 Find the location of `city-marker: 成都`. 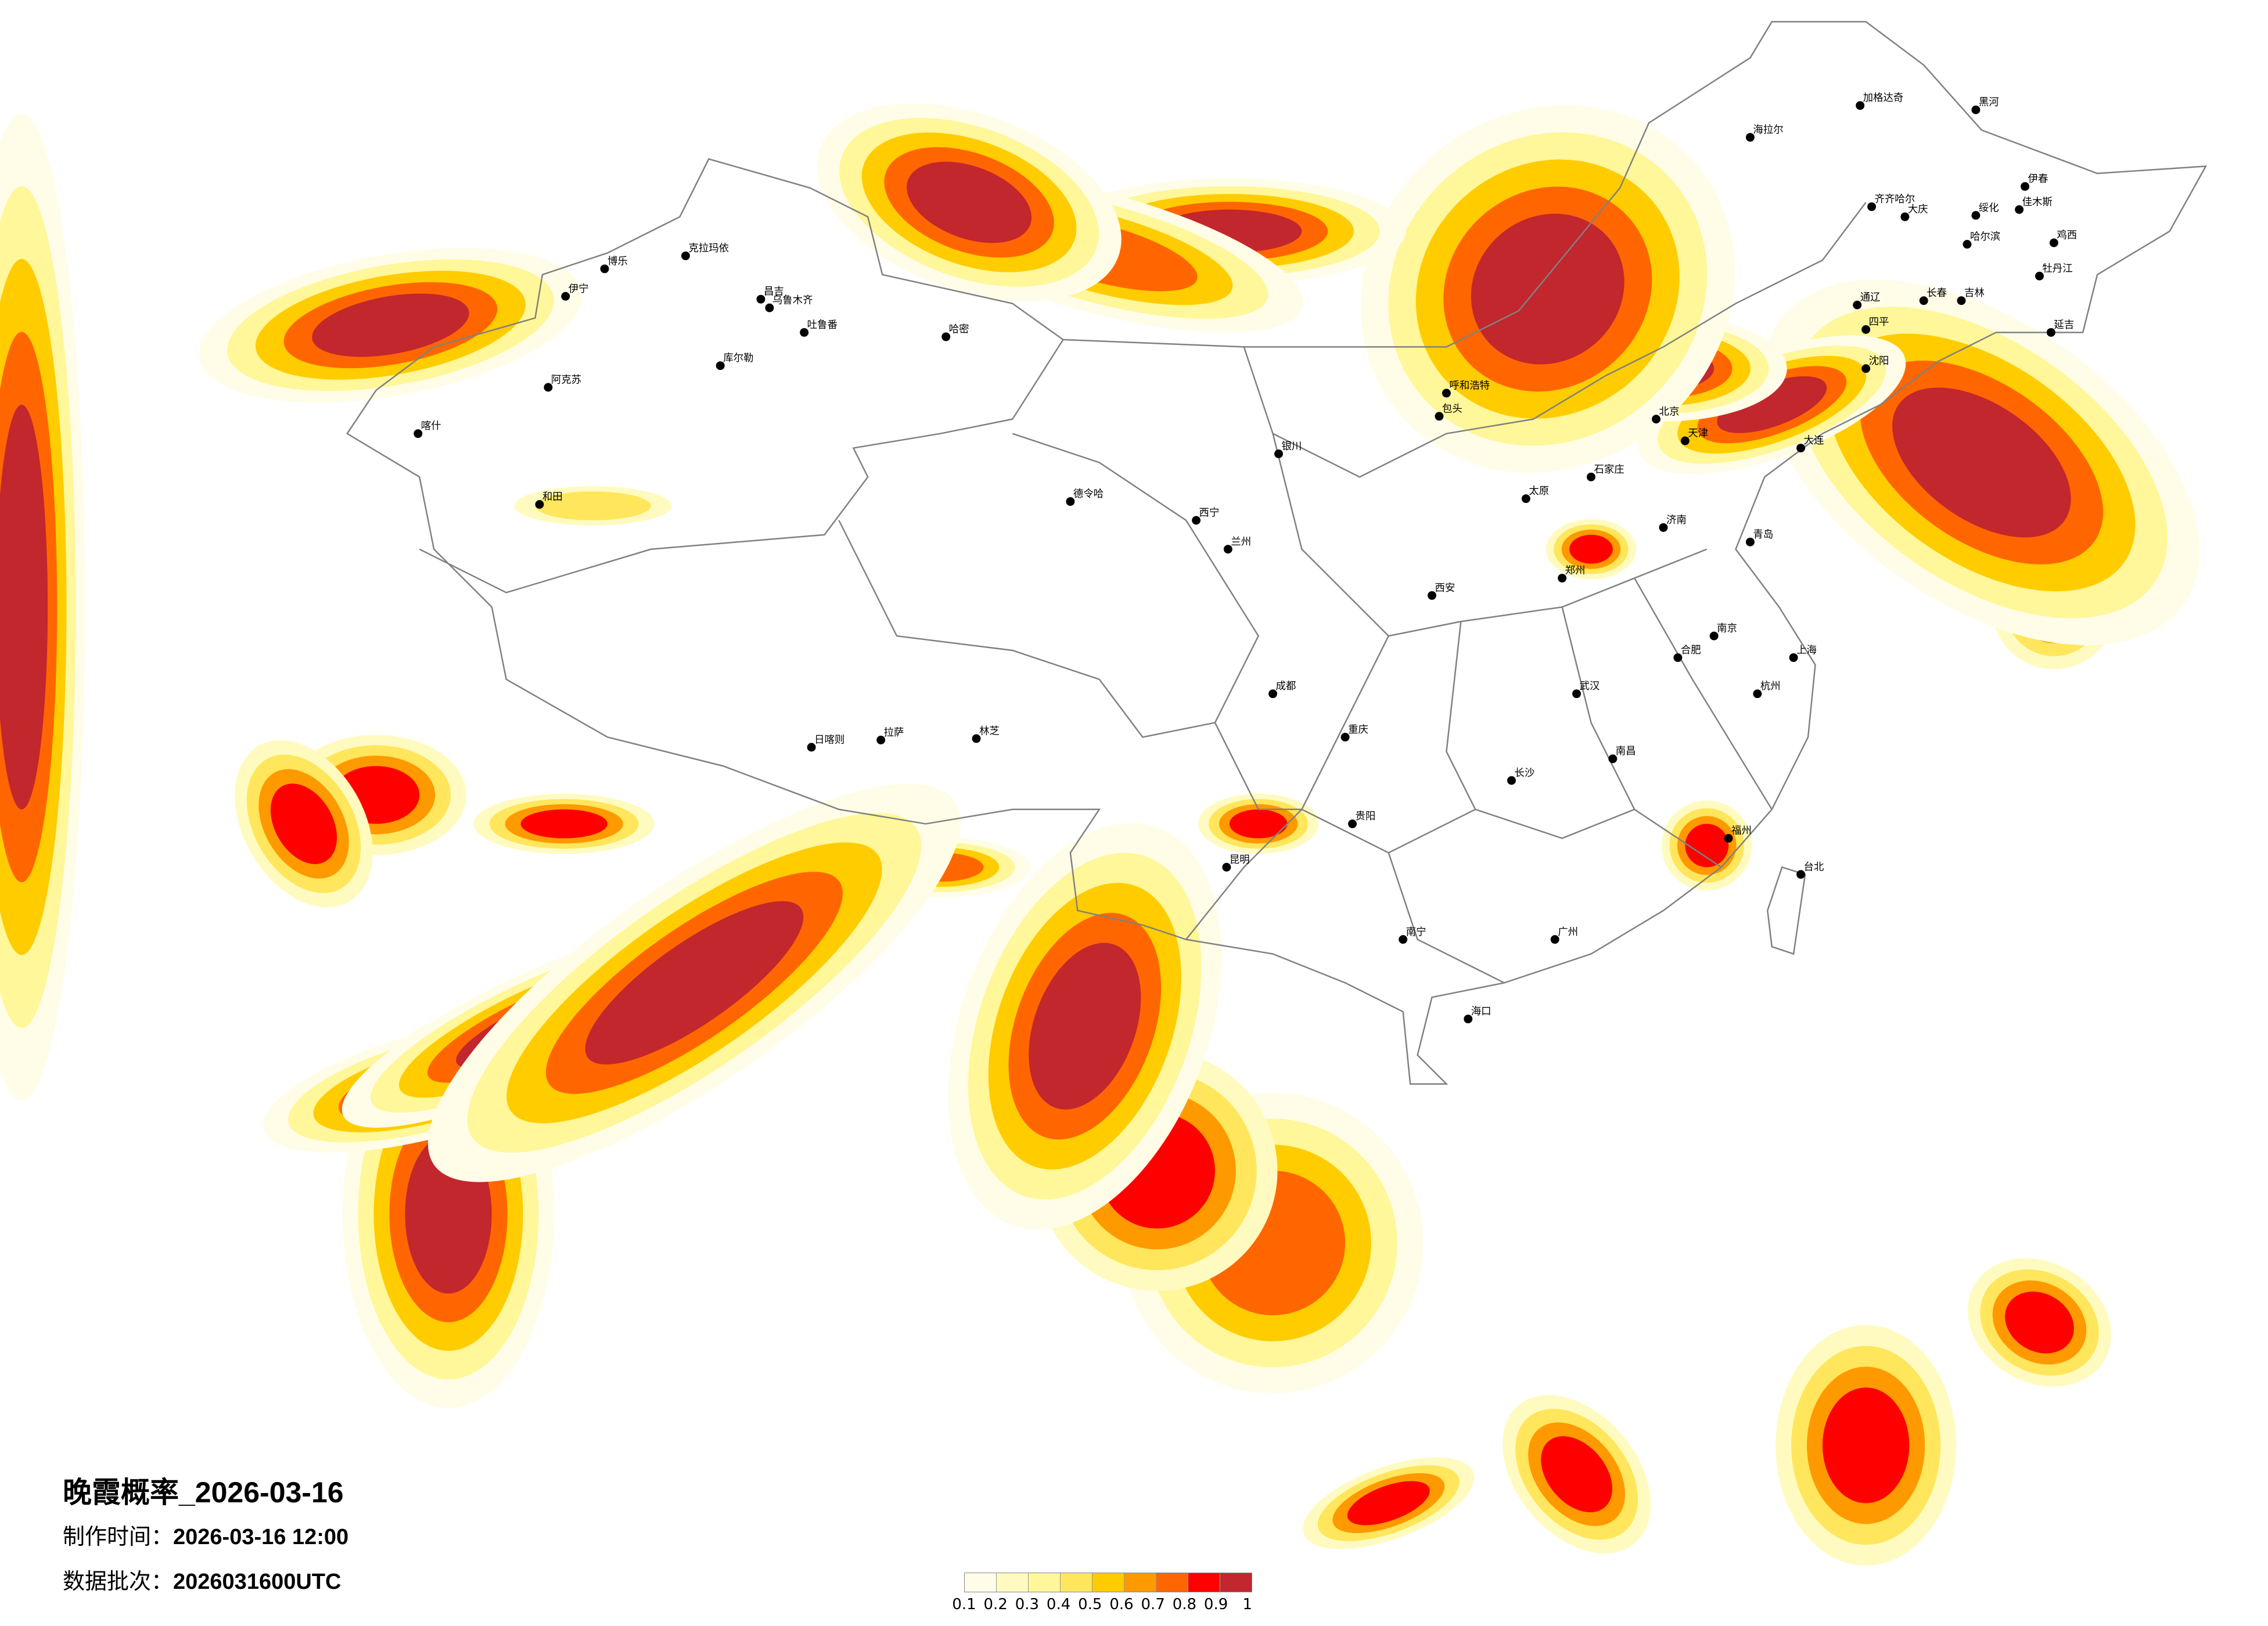

city-marker: 成都 is located at coordinates (1282, 690).